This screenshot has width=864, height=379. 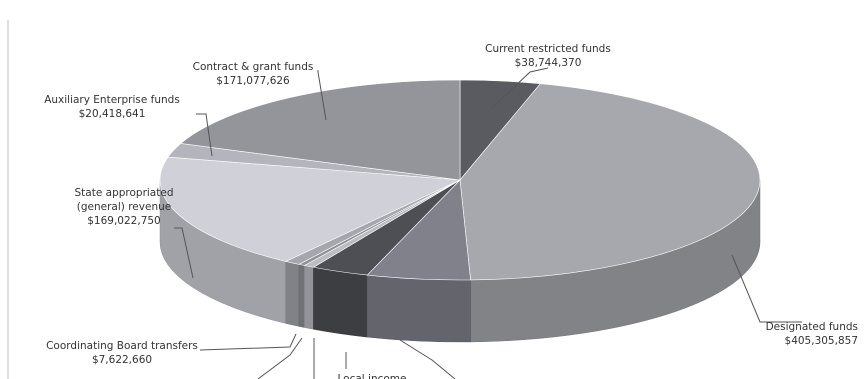 What do you see at coordinates (548, 56) in the screenshot?
I see `slice-label-1: Current restricted funds $38,744,370` at bounding box center [548, 56].